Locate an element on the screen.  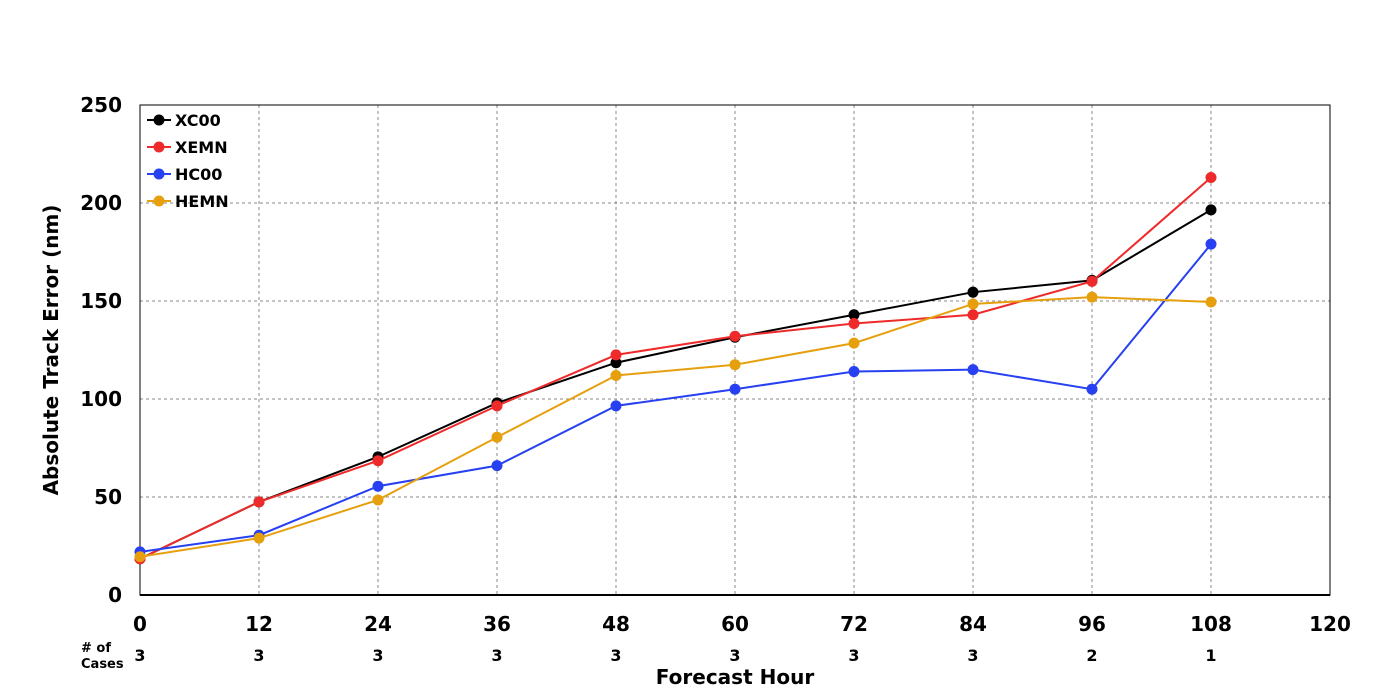
cases-count: 1 is located at coordinates (1210, 655).